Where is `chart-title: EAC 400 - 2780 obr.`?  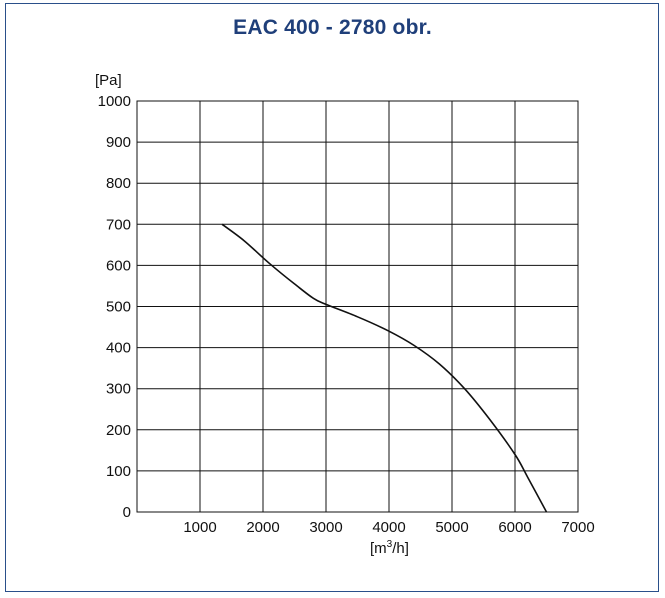
chart-title: EAC 400 - 2780 obr. is located at coordinates (332, 27).